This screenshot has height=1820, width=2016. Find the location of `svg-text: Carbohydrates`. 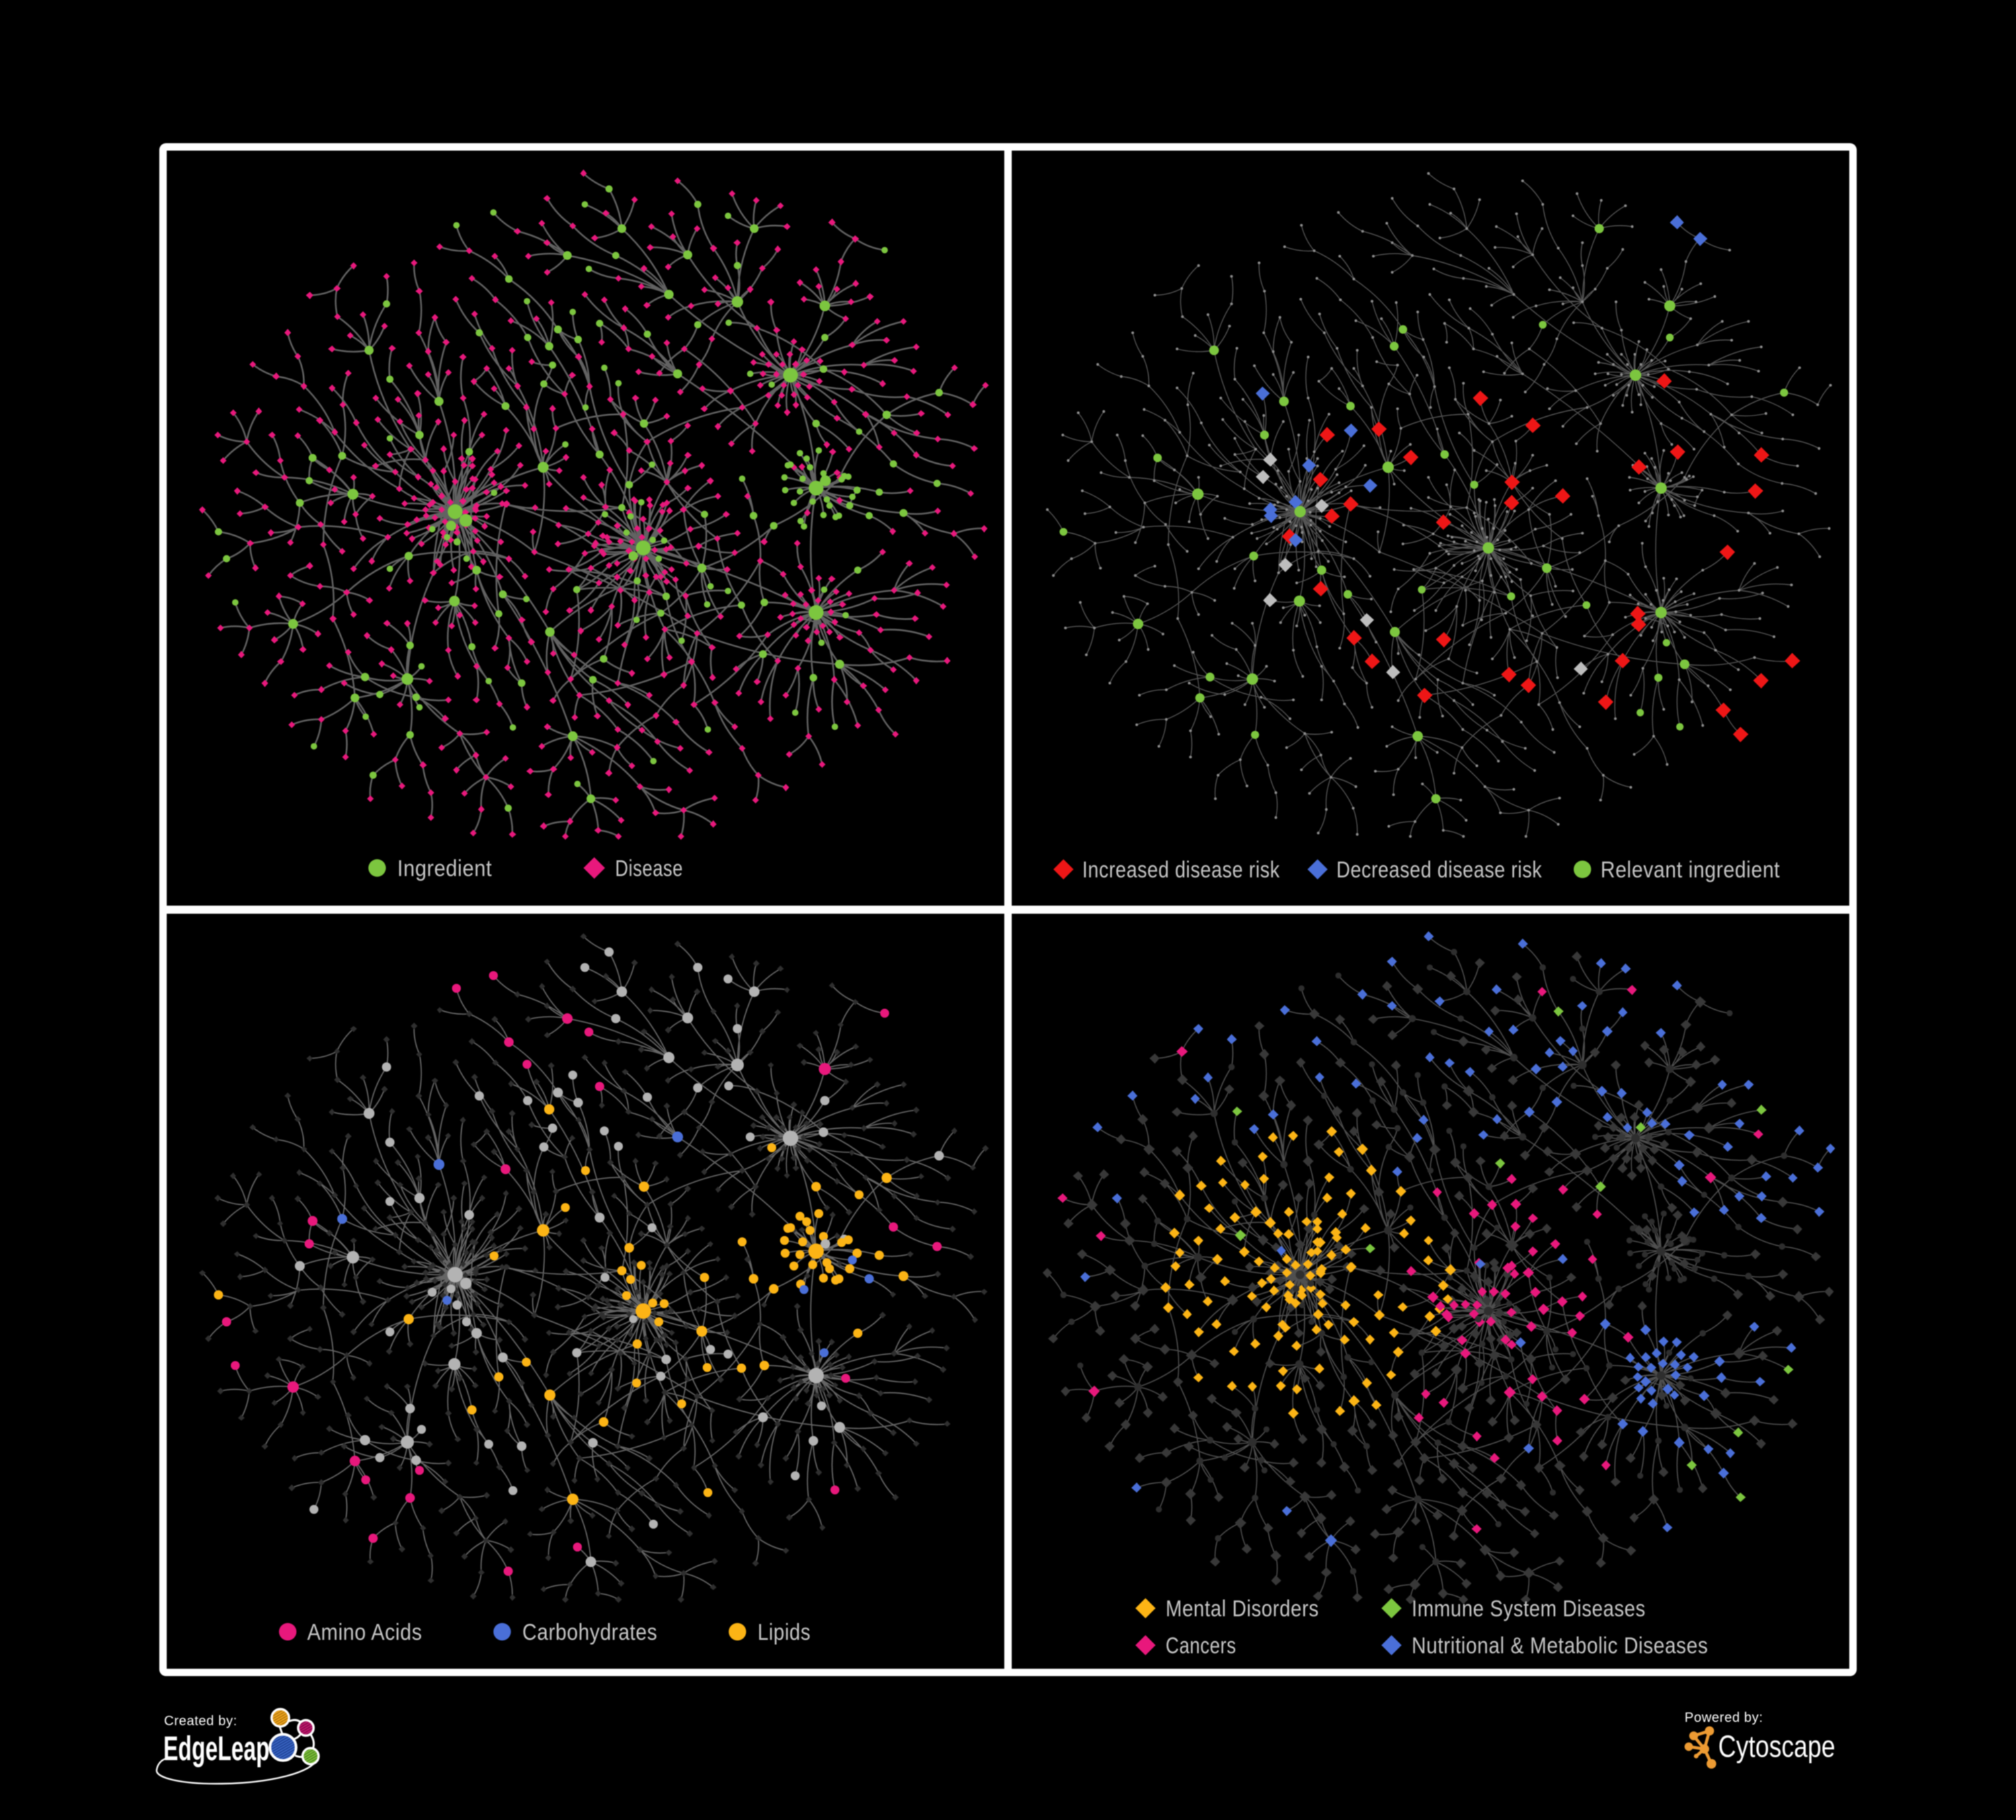

svg-text: Carbohydrates is located at coordinates (589, 1632).